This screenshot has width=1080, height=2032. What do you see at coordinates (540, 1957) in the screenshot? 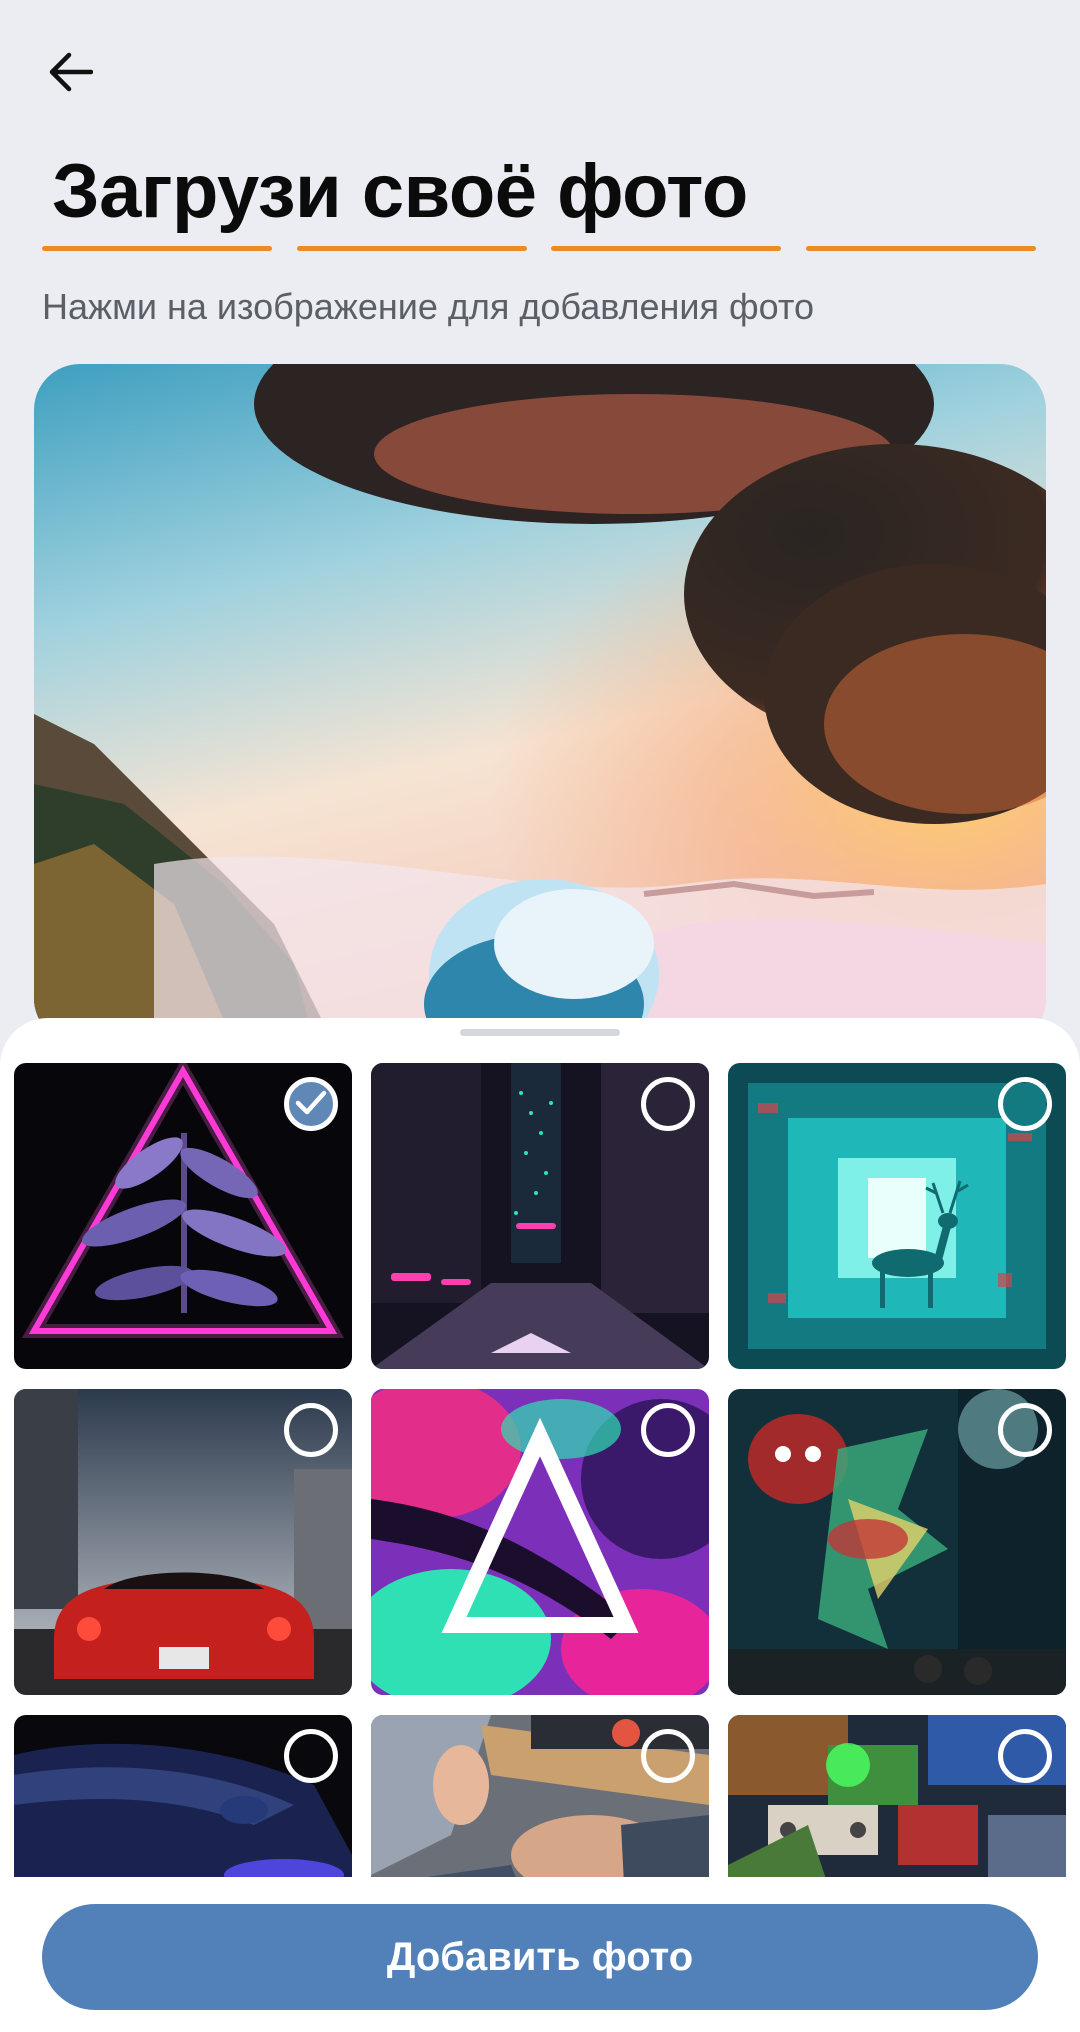
I see `add-photo-button: Добавить фото` at bounding box center [540, 1957].